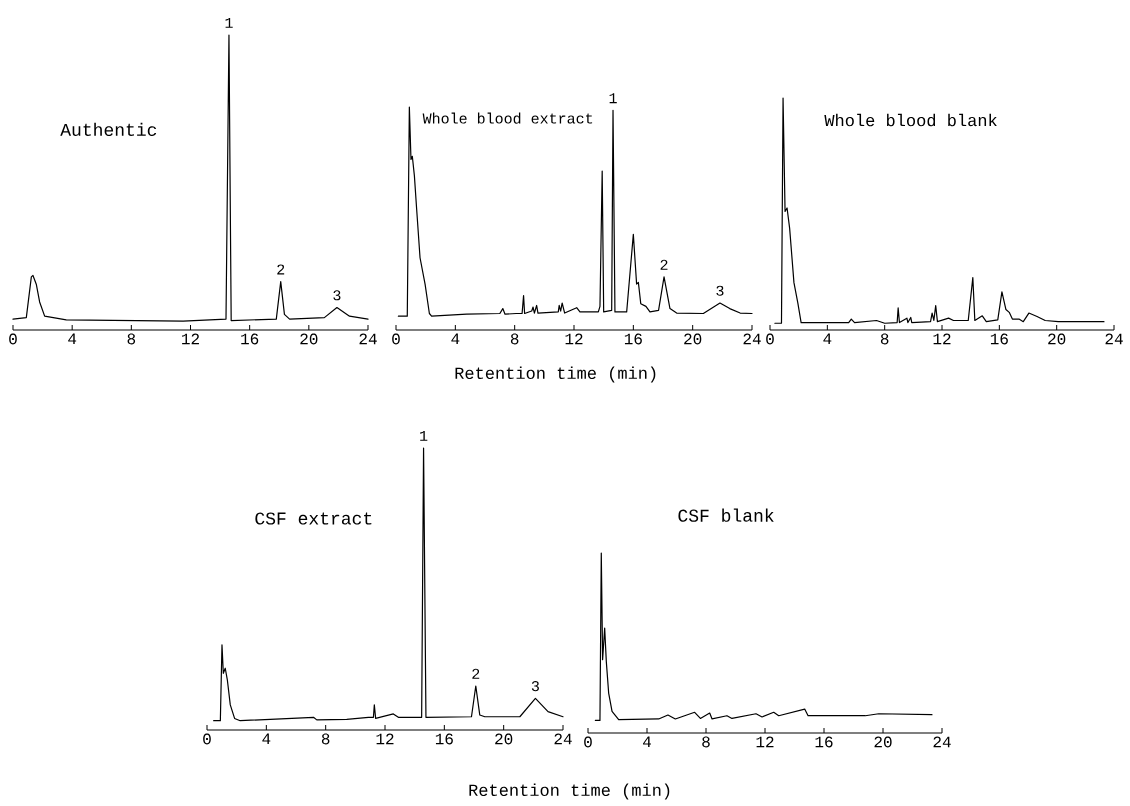  Describe the element at coordinates (313, 518) in the screenshot. I see `text: CSF extract` at that location.